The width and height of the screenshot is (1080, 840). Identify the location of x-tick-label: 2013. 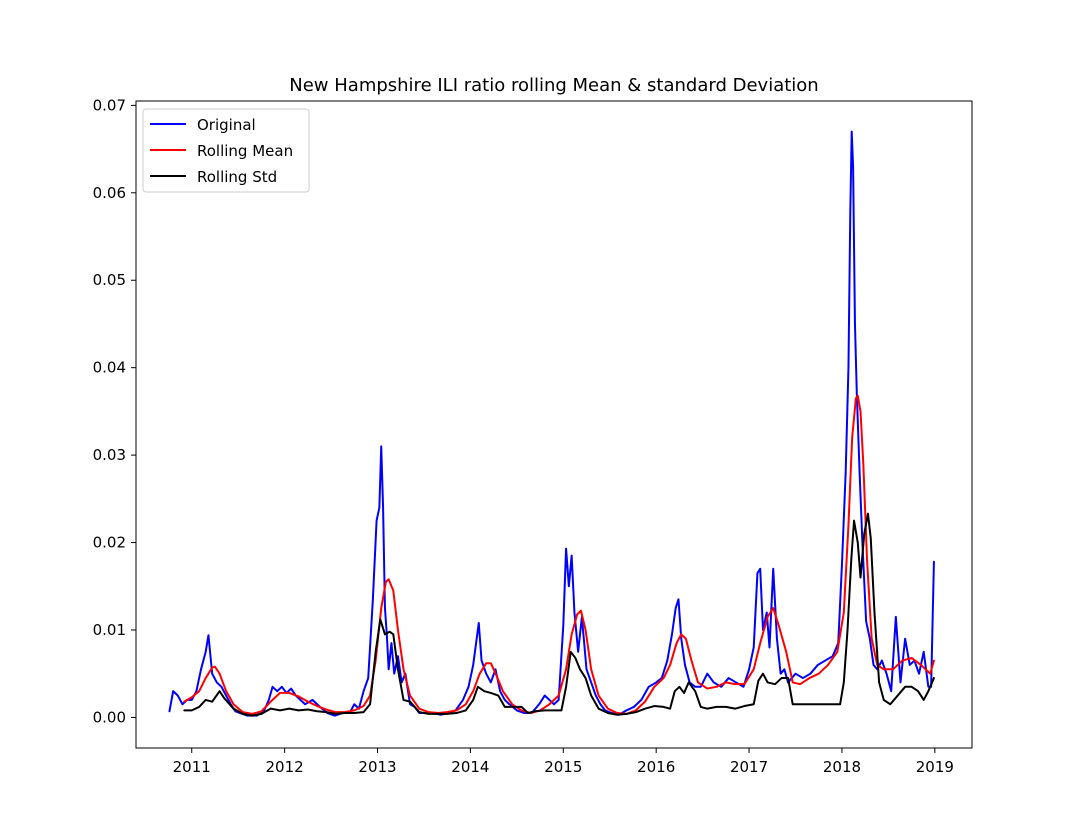
(377, 767).